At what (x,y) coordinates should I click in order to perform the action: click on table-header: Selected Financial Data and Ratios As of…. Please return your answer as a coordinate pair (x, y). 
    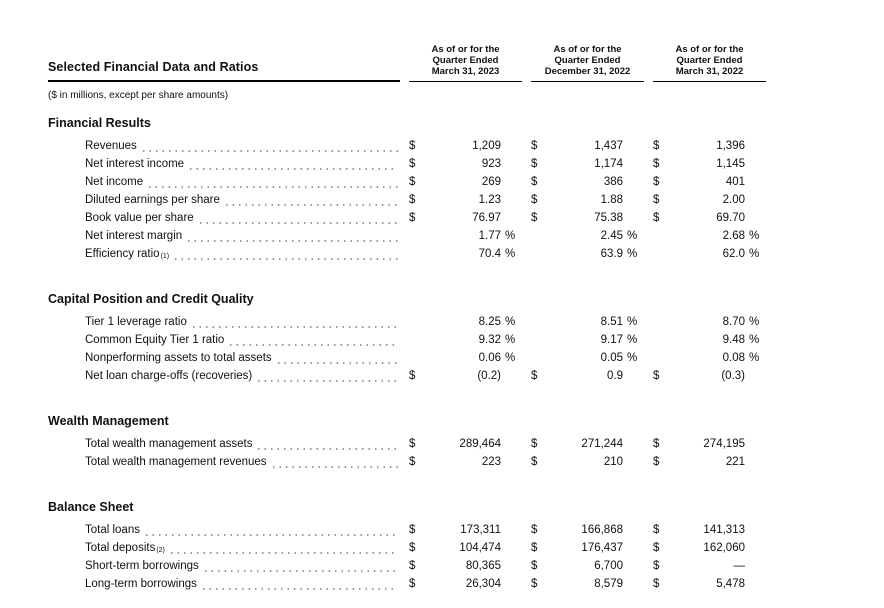
    Looking at the image, I should click on (407, 63).